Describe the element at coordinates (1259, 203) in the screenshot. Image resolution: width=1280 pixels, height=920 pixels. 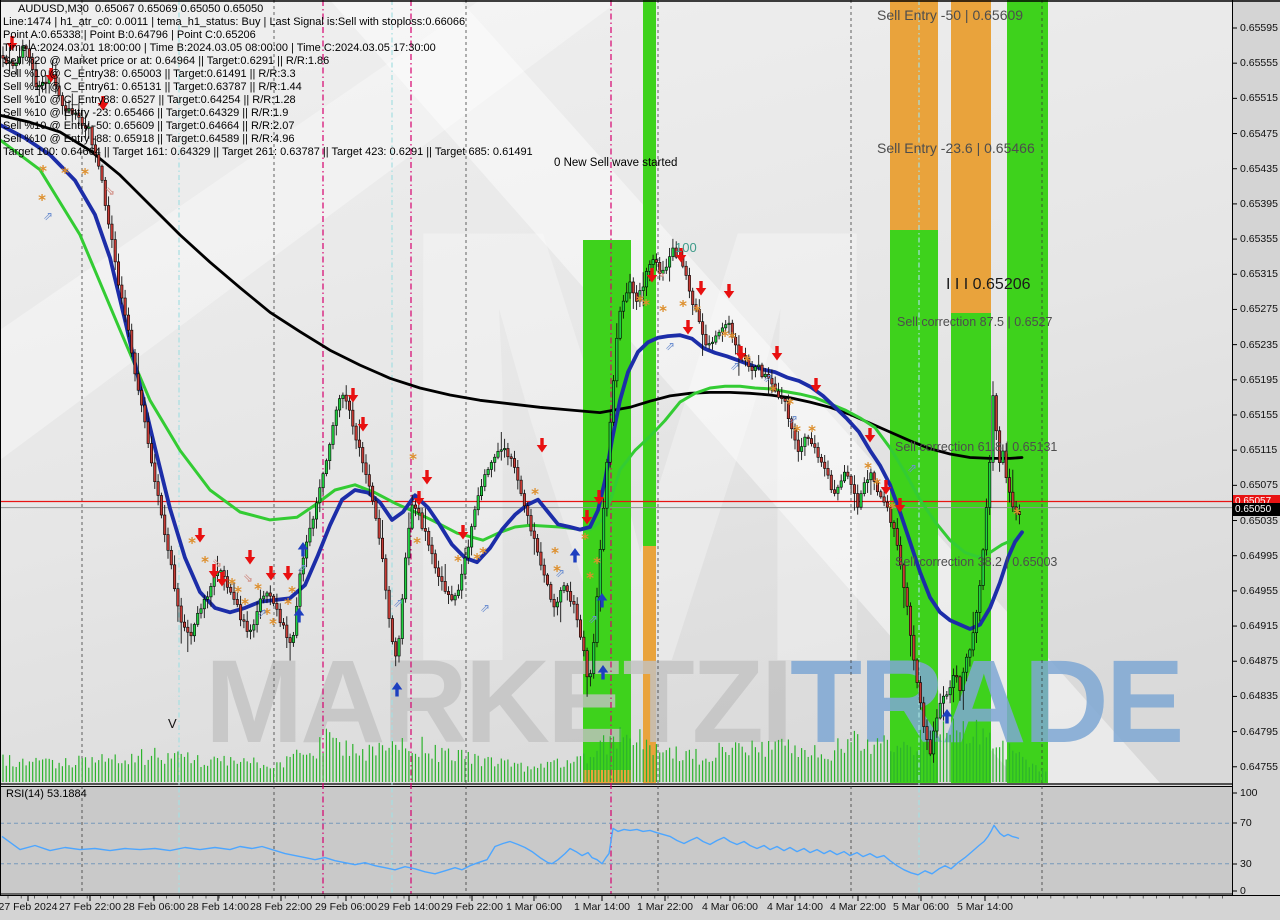
I see `price-axis-label: 0.65395` at that location.